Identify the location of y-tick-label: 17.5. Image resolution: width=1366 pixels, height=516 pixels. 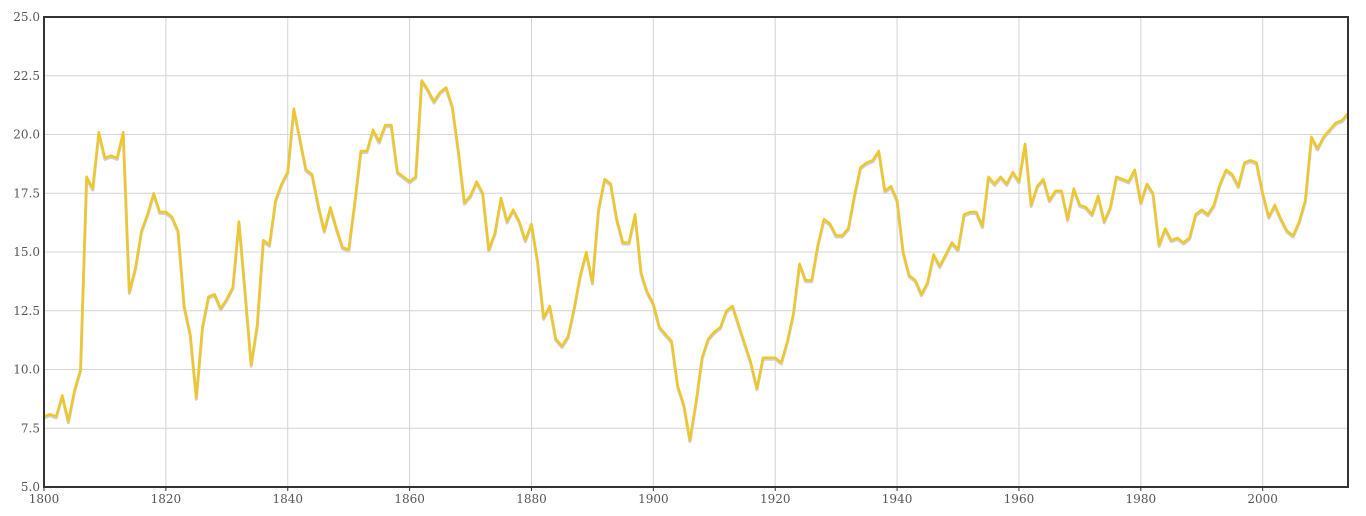
(26, 193).